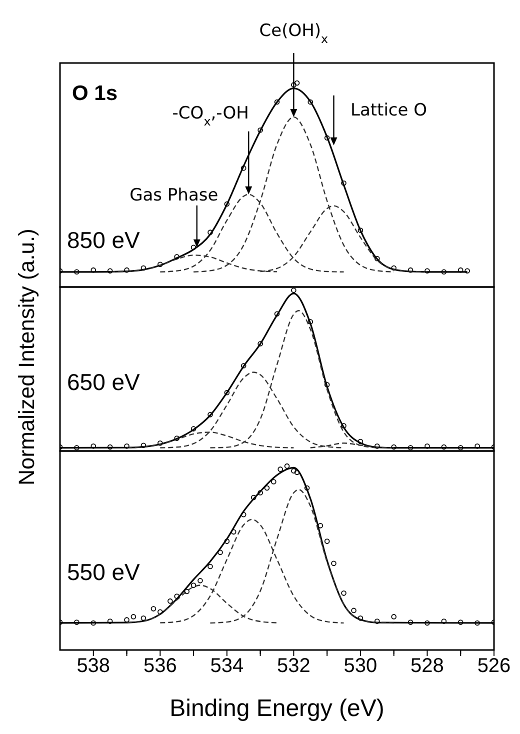  Describe the element at coordinates (95, 93) in the screenshot. I see `annotation: O 1s` at that location.